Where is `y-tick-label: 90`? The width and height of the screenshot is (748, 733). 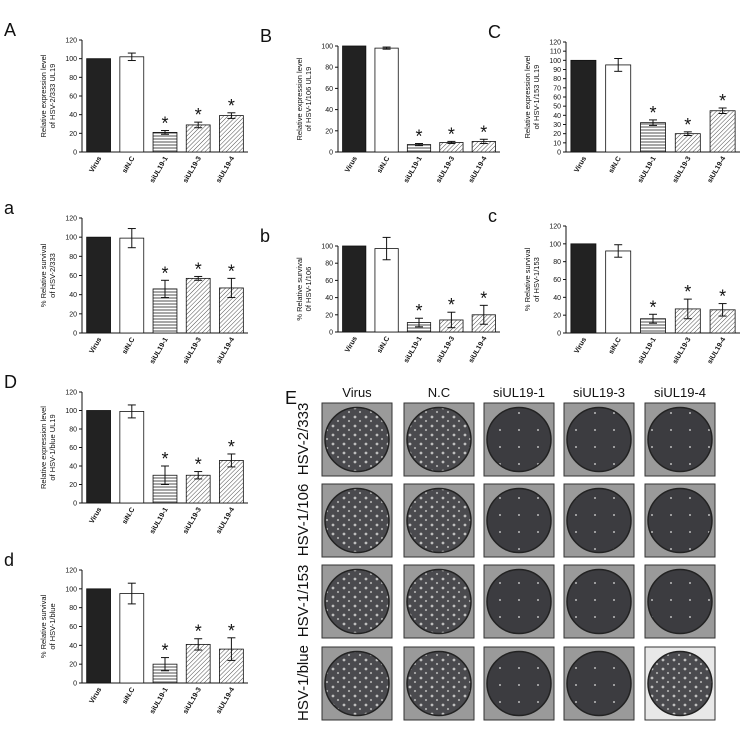 y-tick-label: 90 is located at coordinates (557, 70).